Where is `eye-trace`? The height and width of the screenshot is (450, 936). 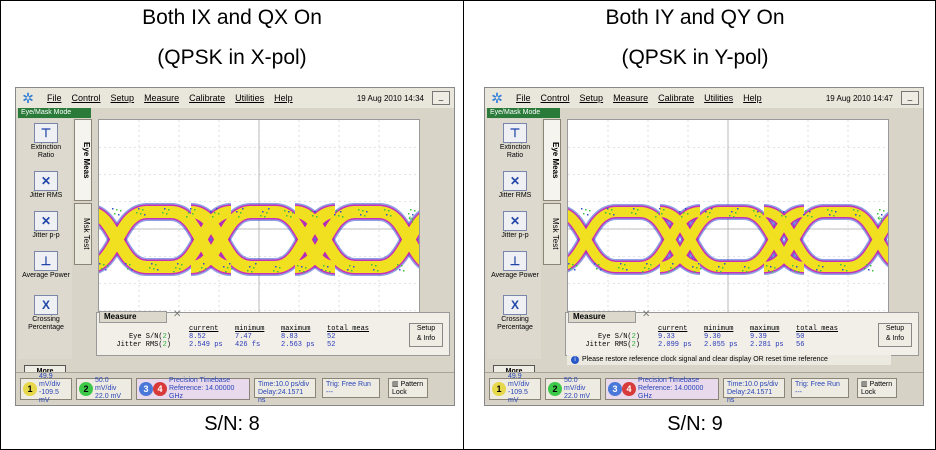 eye-trace is located at coordinates (825, 239).